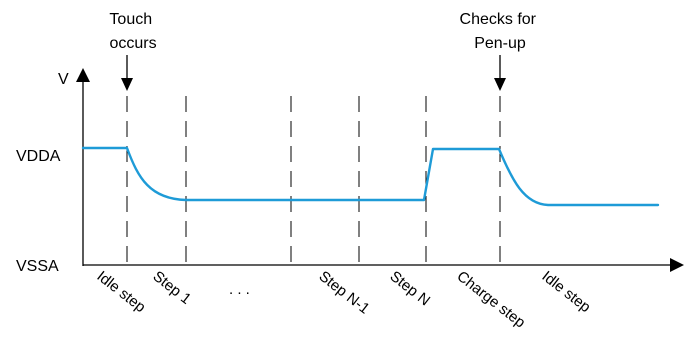  Describe the element at coordinates (500, 31) in the screenshot. I see `penup-annotation: Checks for Pen-up` at that location.